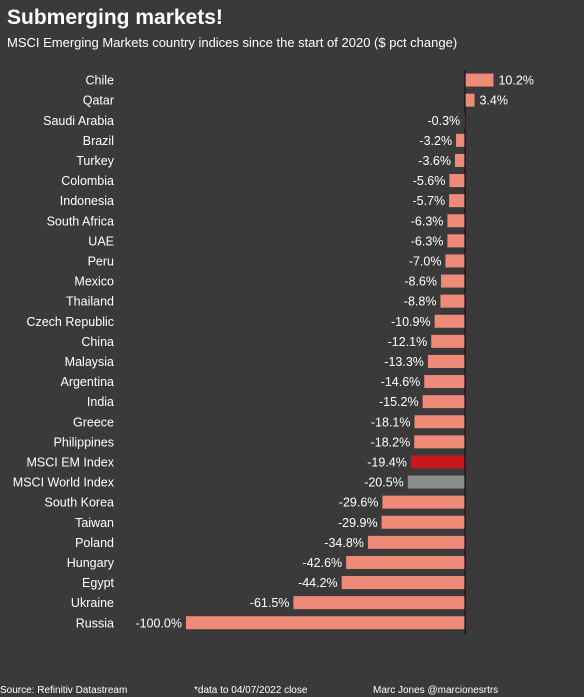 This screenshot has height=697, width=584. I want to click on category-label: Czech Republic, so click(70, 322).